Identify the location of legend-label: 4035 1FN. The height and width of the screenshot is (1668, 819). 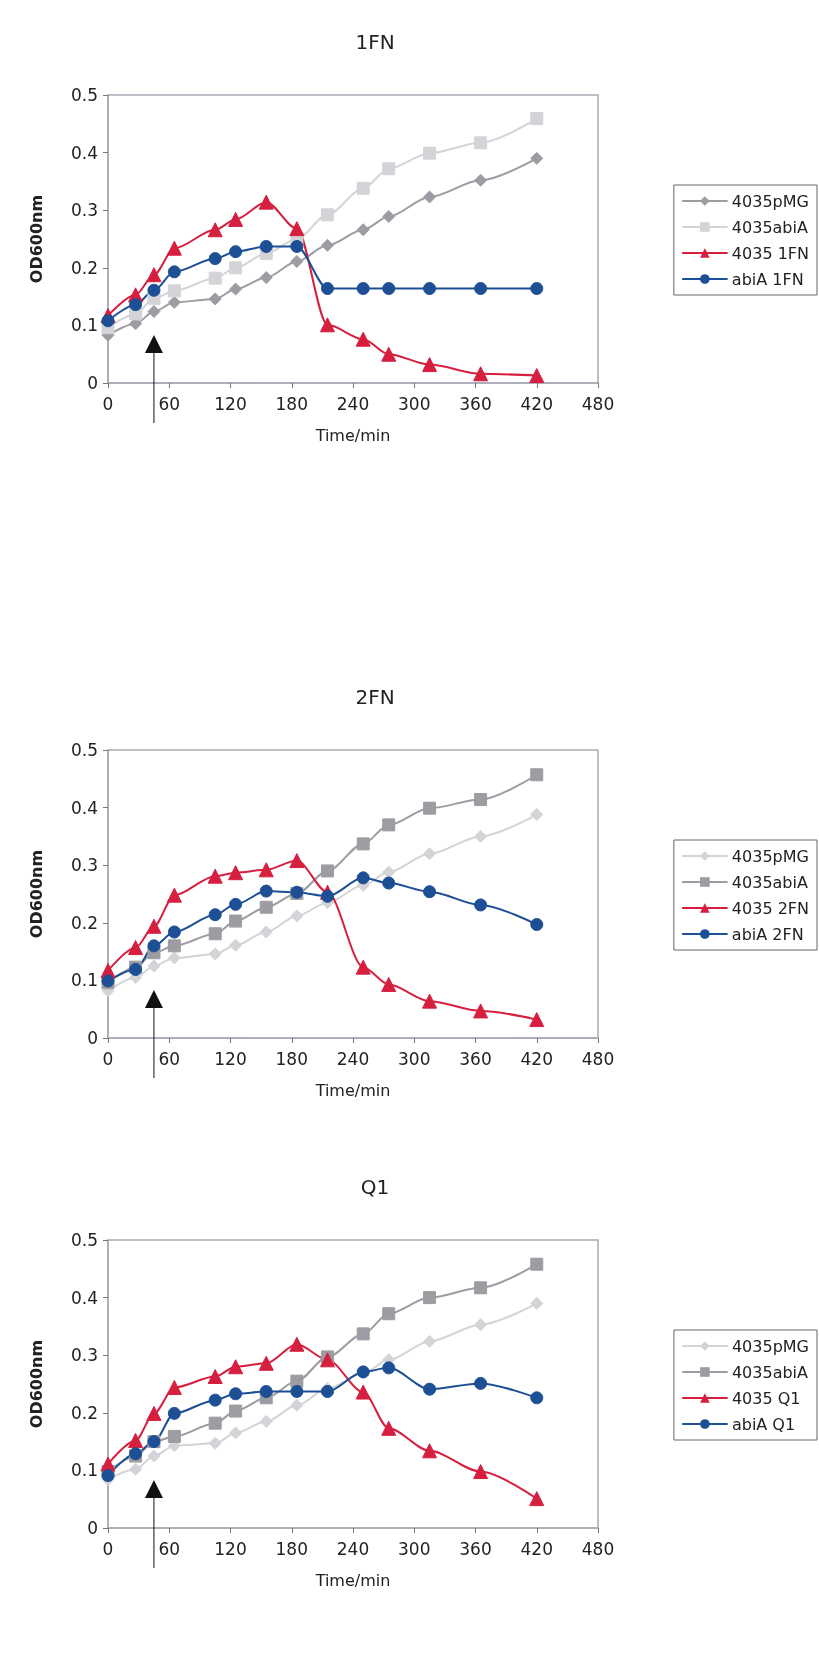
(770, 253).